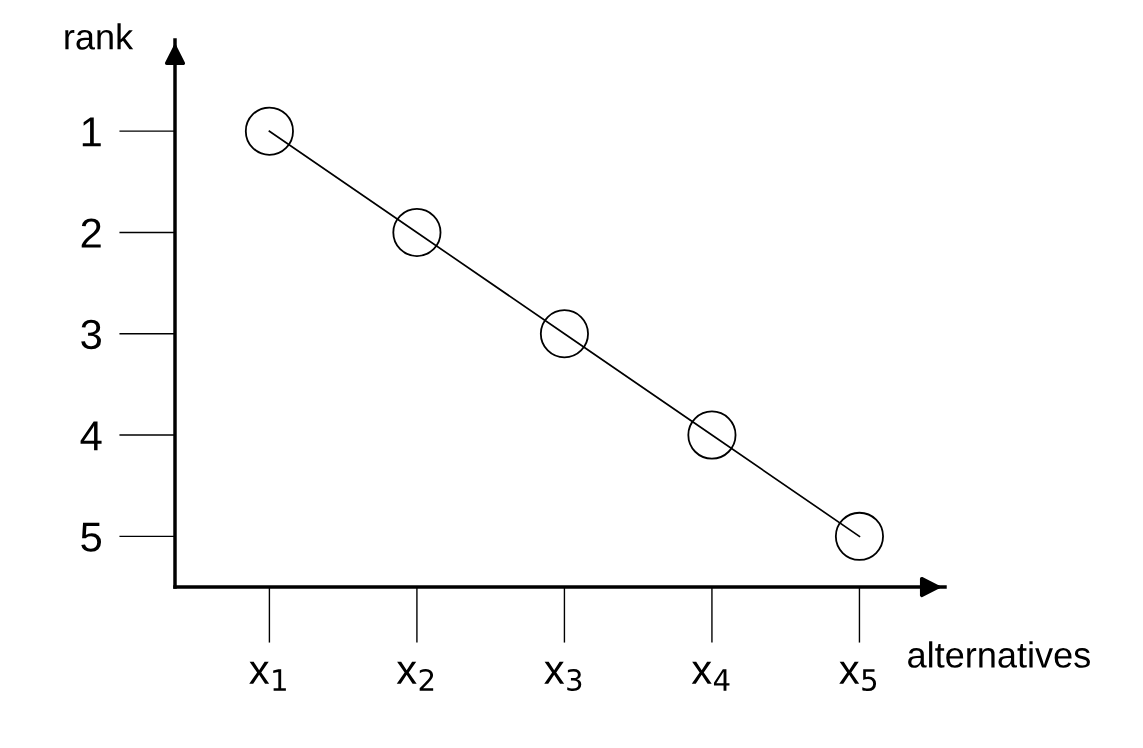 The width and height of the screenshot is (1143, 748). What do you see at coordinates (91, 132) in the screenshot?
I see `y-tick-label: 1` at bounding box center [91, 132].